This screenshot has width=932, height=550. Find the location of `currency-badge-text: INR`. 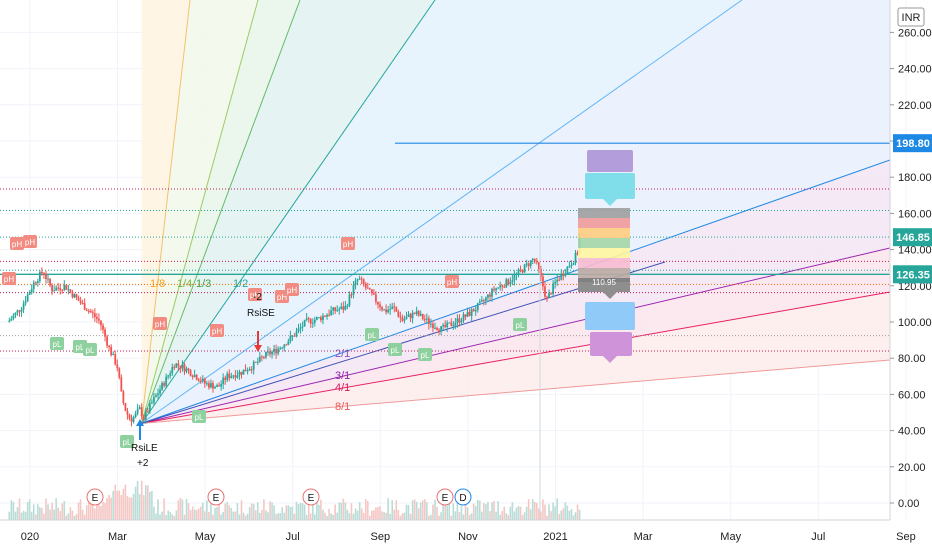

currency-badge-text: INR is located at coordinates (911, 18).